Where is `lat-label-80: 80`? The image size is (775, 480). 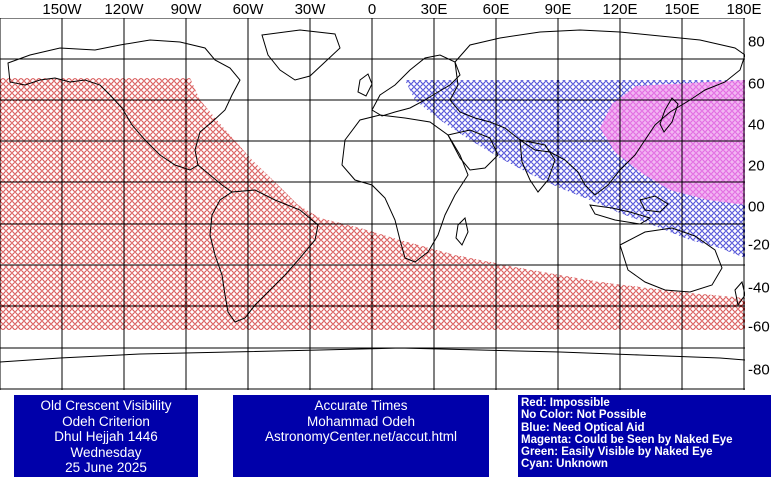 lat-label-80: 80 is located at coordinates (756, 42).